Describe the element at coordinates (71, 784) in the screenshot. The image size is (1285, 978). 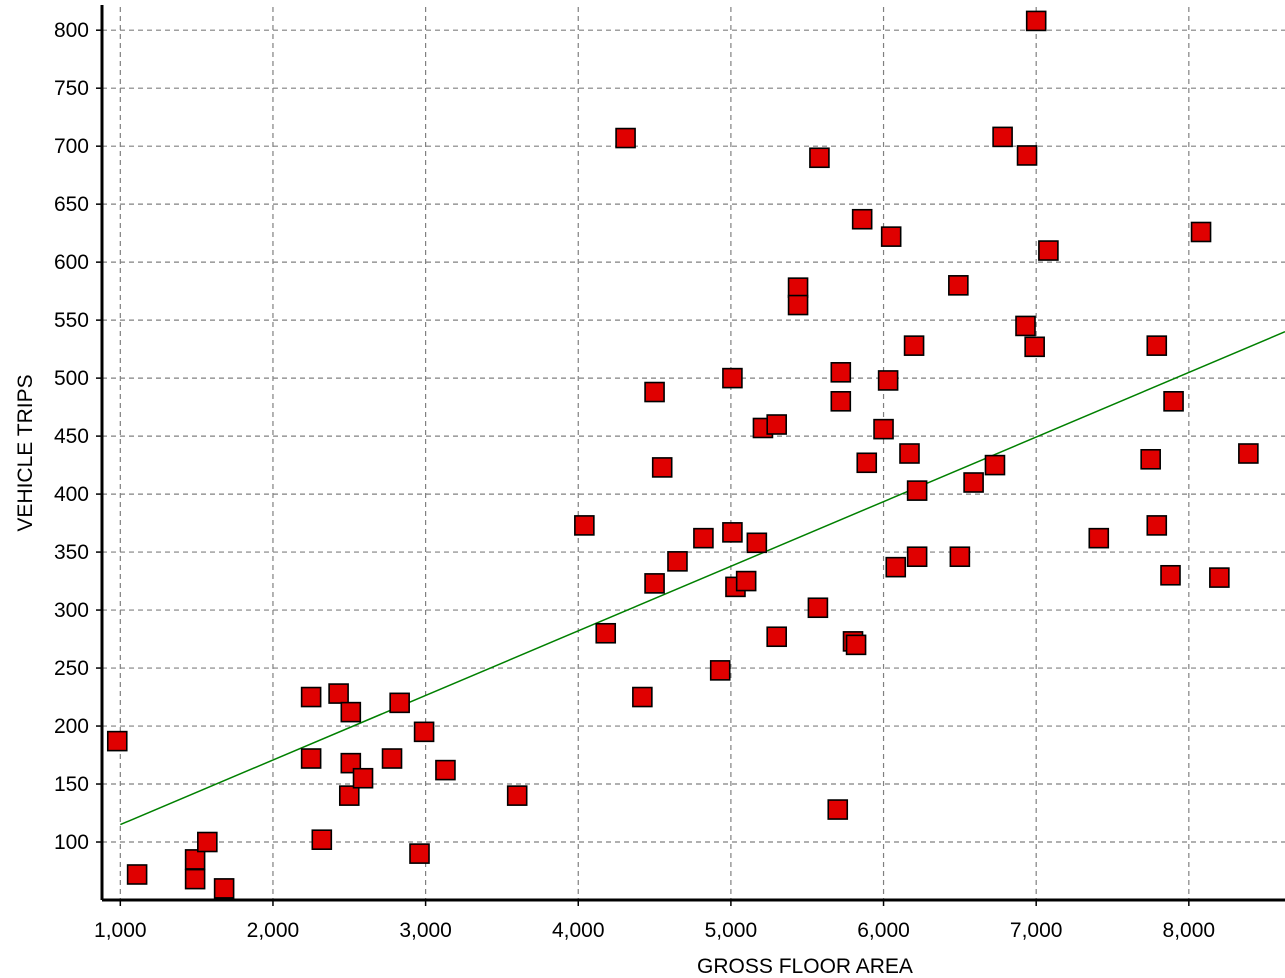
I see `y-tick-label: 150` at that location.